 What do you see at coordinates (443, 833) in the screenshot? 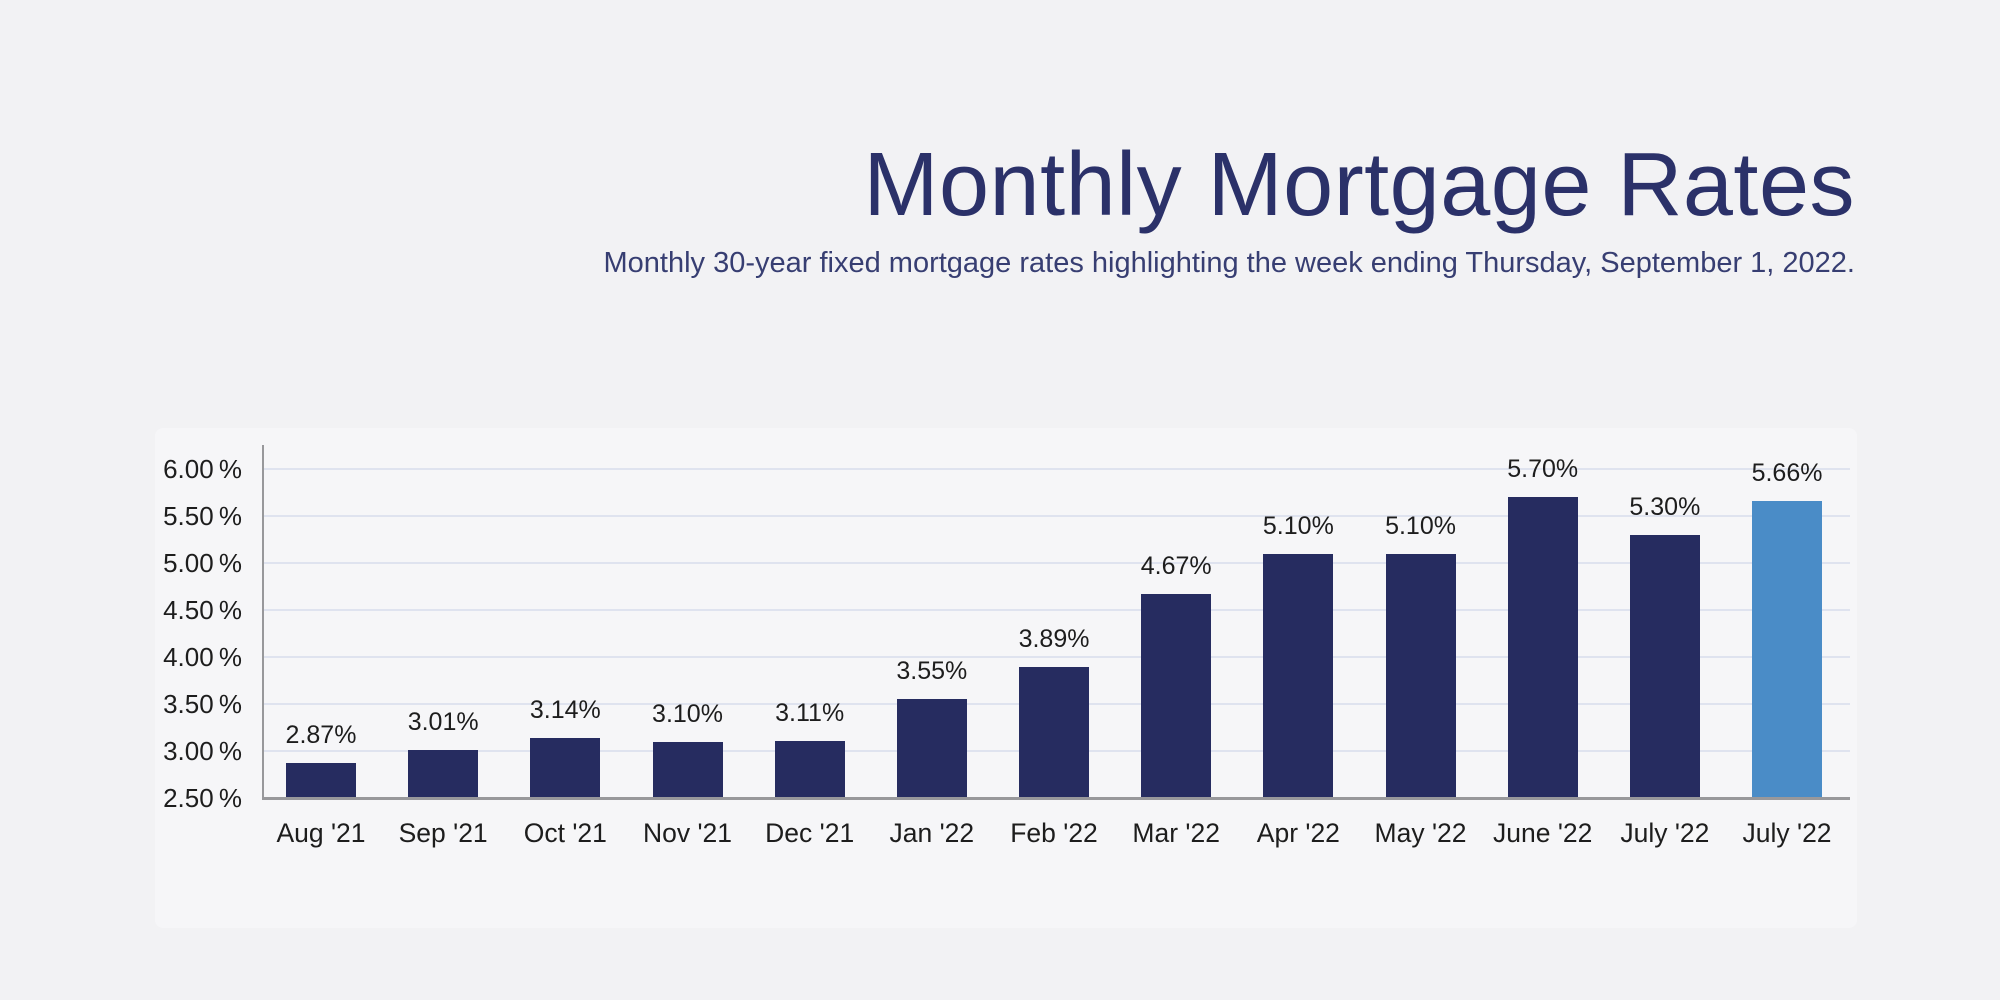
I see `x-tick-label-1: Sep '21` at bounding box center [443, 833].